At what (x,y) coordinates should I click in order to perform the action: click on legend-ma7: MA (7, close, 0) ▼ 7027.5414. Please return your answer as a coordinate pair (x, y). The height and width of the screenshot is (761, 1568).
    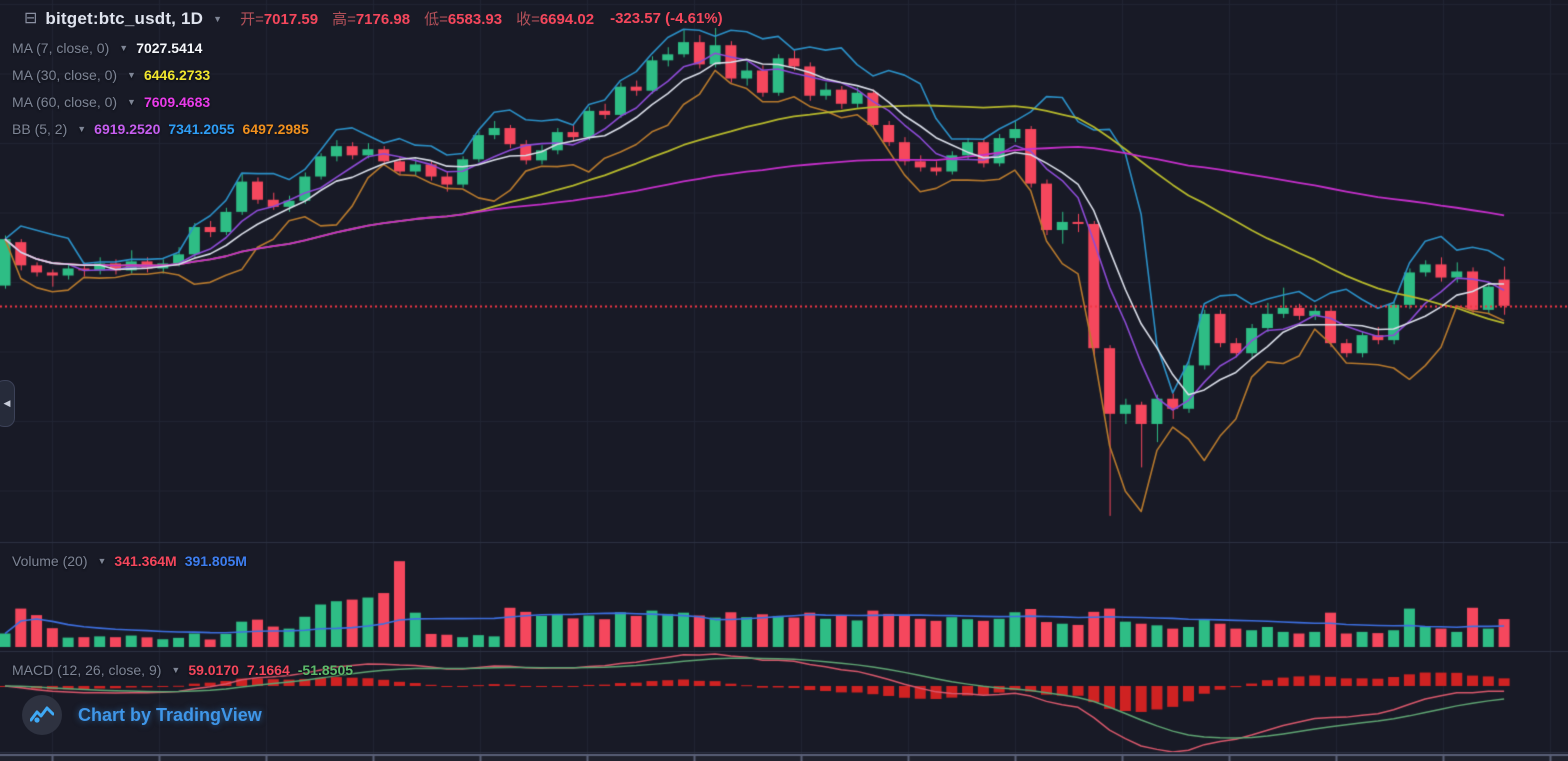
    Looking at the image, I should click on (107, 48).